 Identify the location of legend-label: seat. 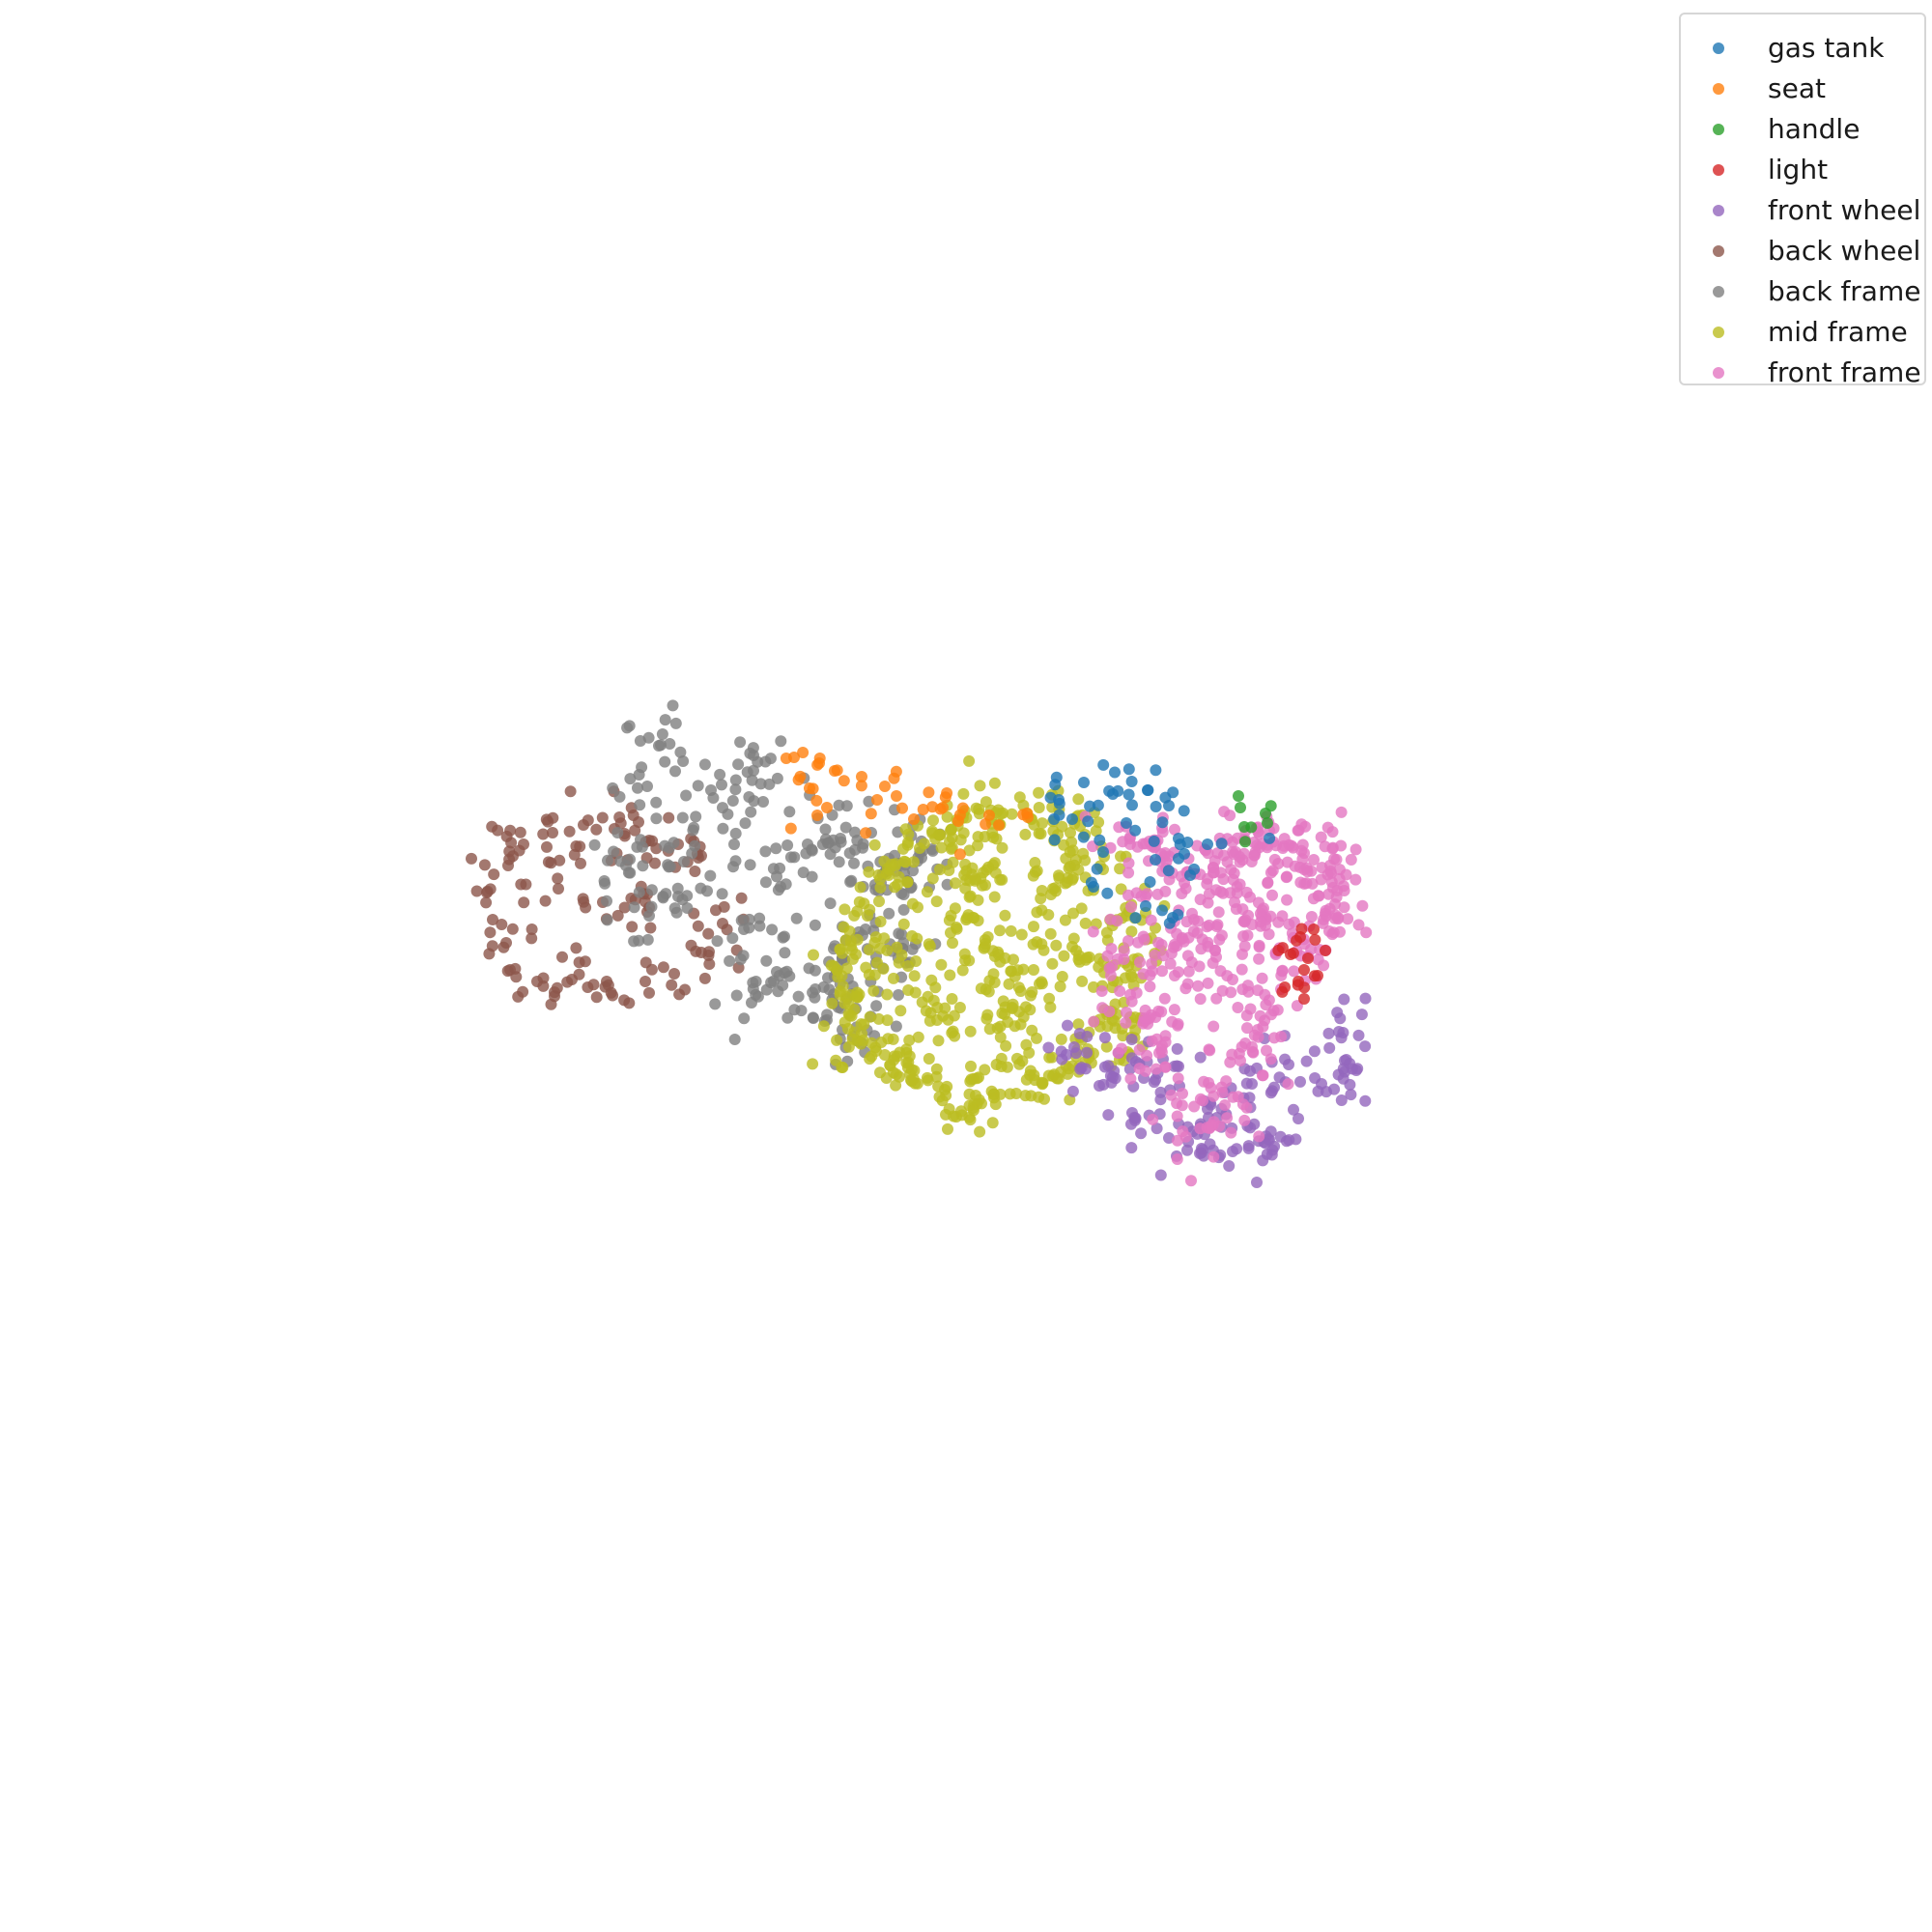
(1797, 88).